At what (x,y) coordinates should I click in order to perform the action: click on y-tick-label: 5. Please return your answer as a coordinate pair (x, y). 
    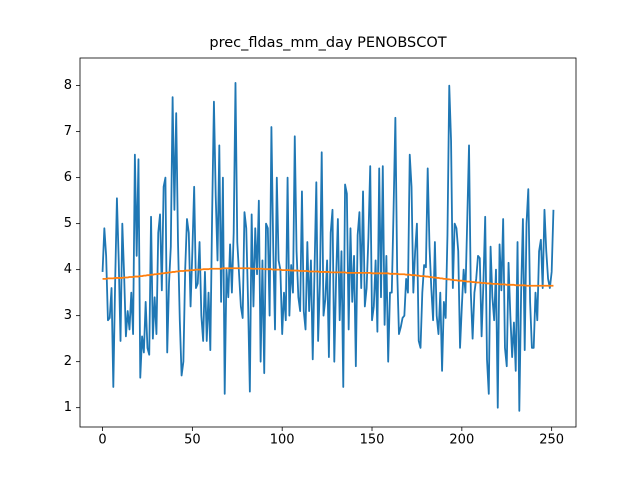
    Looking at the image, I should click on (68, 223).